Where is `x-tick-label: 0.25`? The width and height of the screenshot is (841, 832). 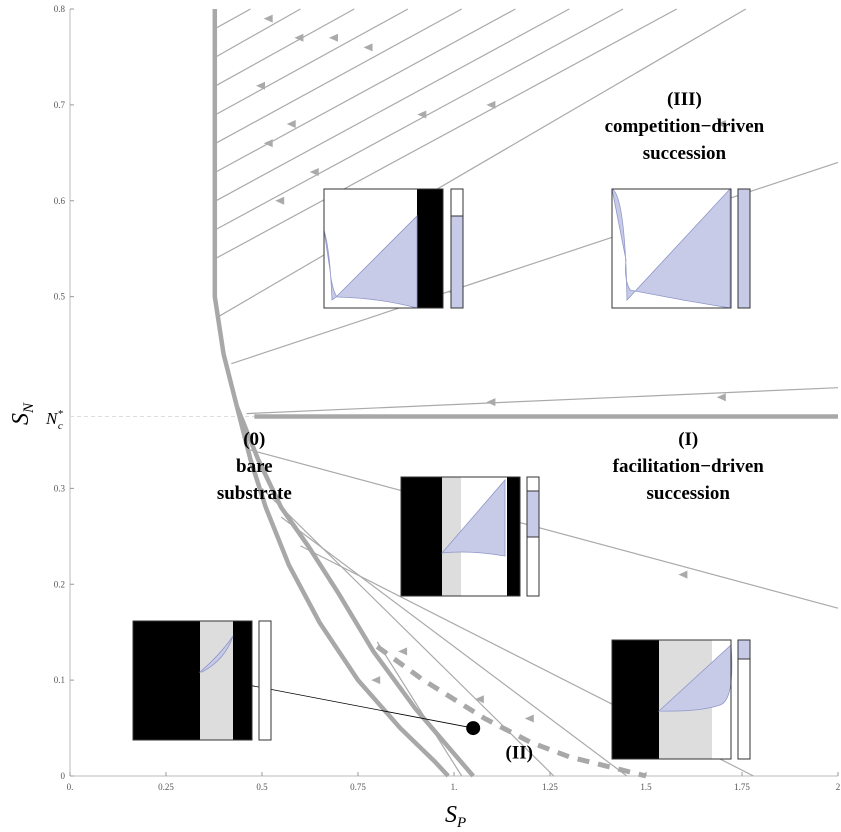 x-tick-label: 0.25 is located at coordinates (166, 787).